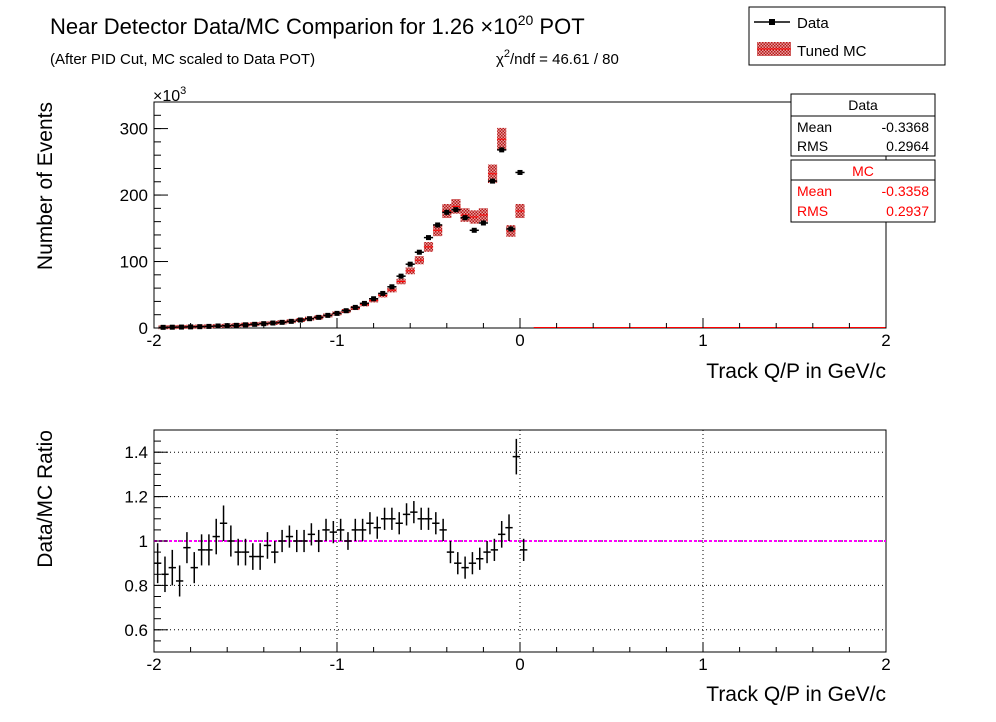 This screenshot has width=996, height=722. What do you see at coordinates (906, 127) in the screenshot?
I see `stats-data-mean-value: -0.3368` at bounding box center [906, 127].